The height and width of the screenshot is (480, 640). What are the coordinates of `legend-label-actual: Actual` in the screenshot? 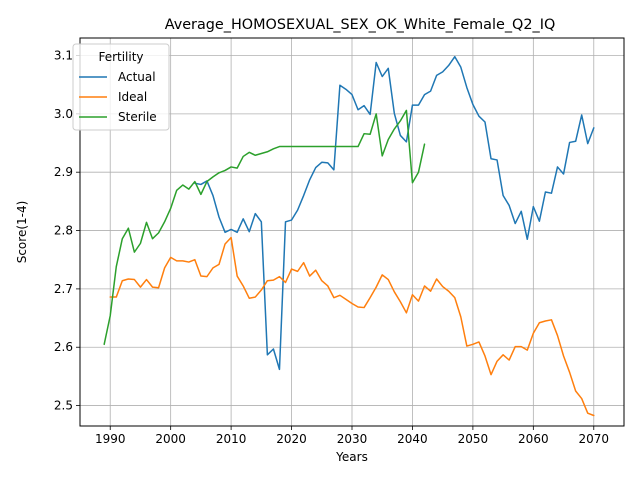 It's located at (137, 77).